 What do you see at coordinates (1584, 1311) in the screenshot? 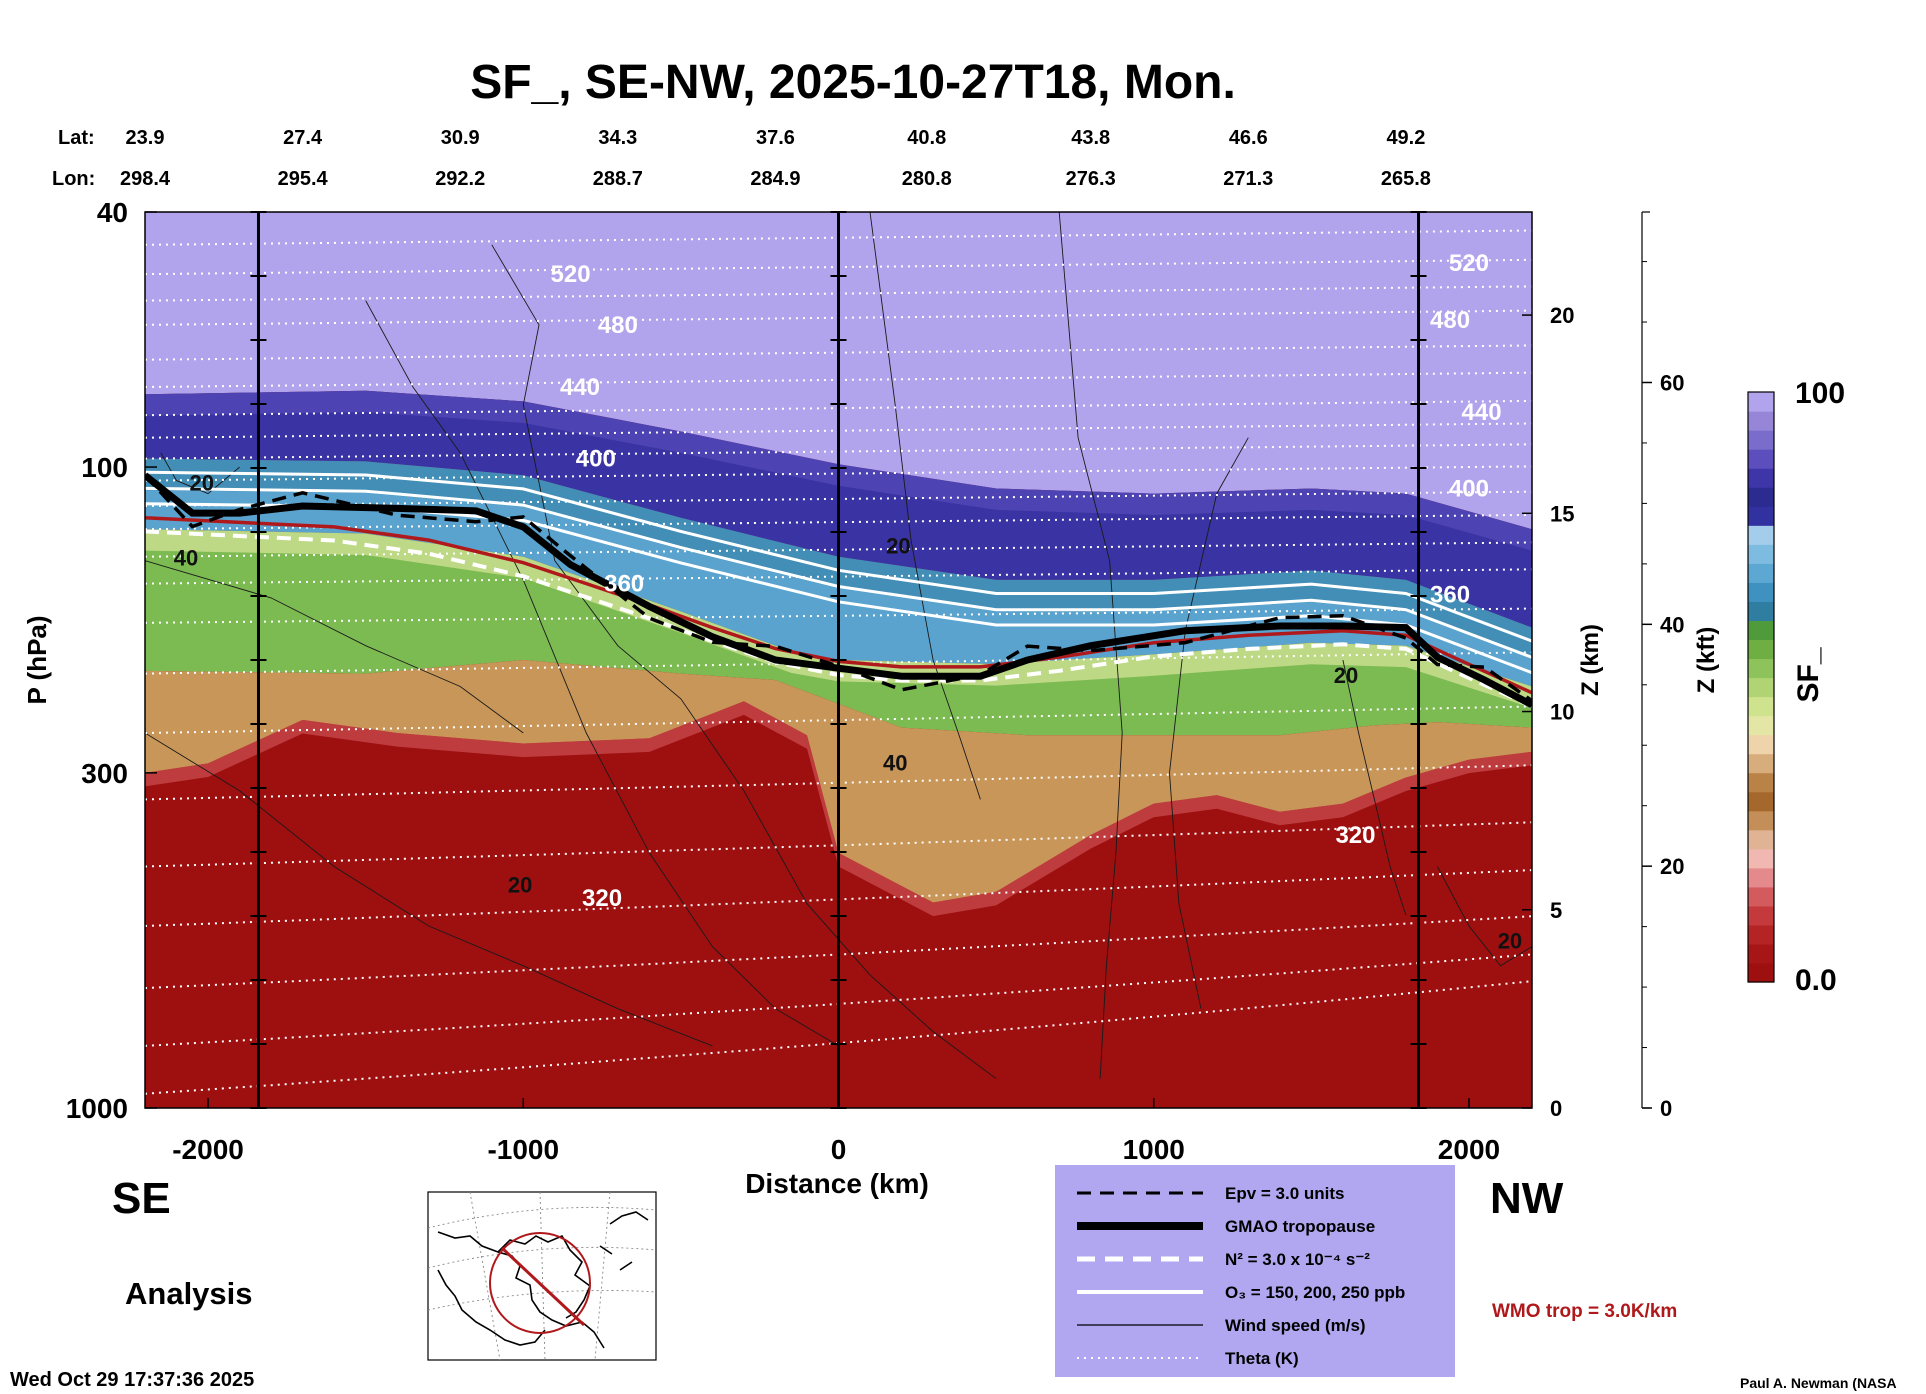
I see `wmo-note: WMO trop = 3.0K/km` at bounding box center [1584, 1311].